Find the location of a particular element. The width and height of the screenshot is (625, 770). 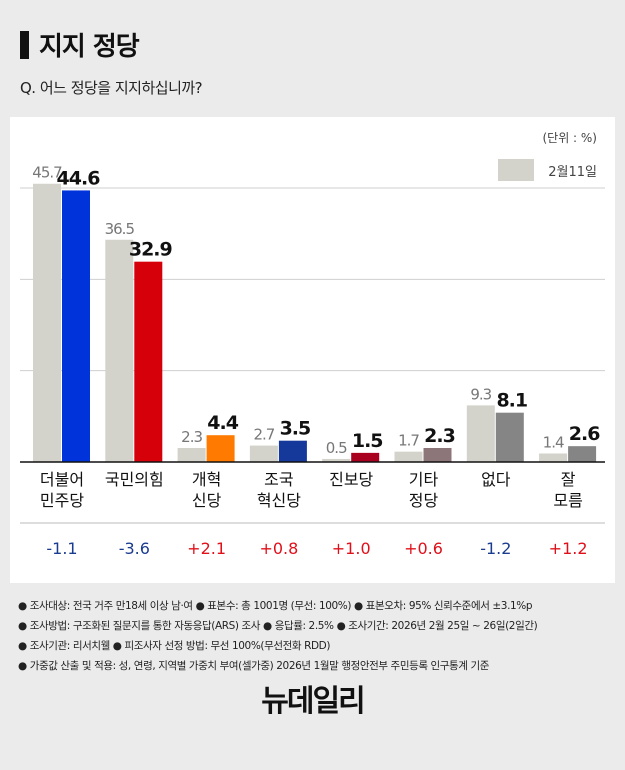

question: Q. 어느 정당을 지지하십니까? is located at coordinates (111, 88).